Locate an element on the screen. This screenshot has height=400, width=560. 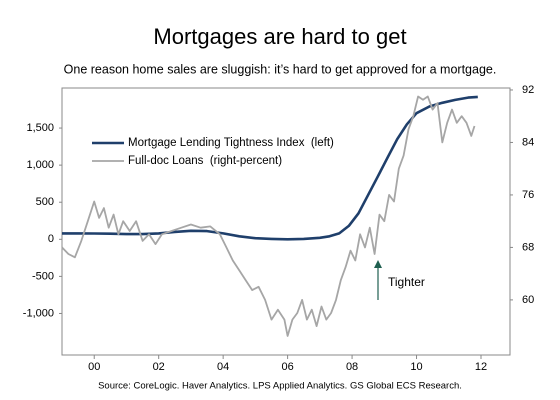
annotation-arrowhead is located at coordinates (378, 264).